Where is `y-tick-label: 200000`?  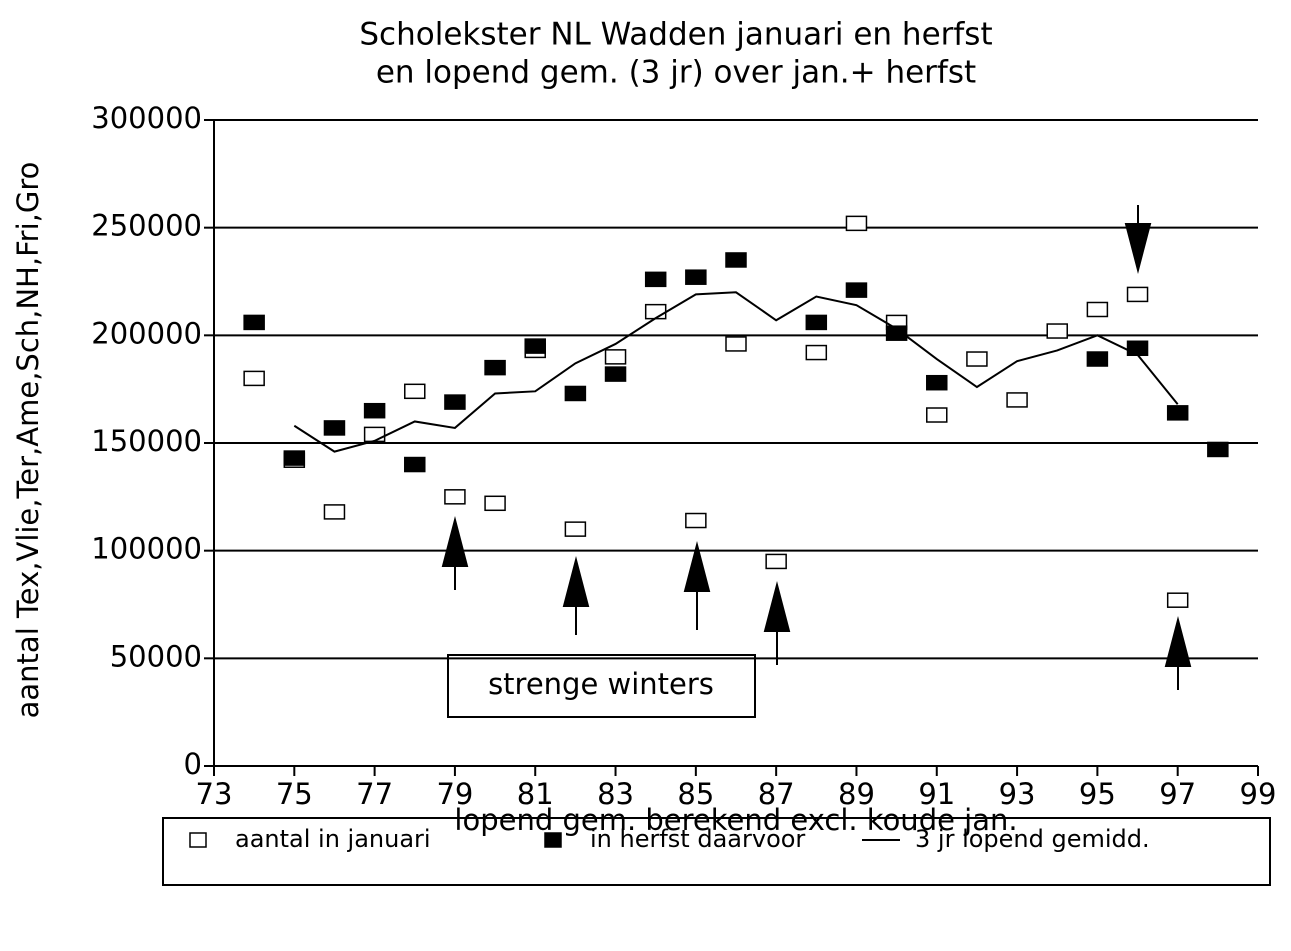
y-tick-label: 200000 is located at coordinates (146, 333).